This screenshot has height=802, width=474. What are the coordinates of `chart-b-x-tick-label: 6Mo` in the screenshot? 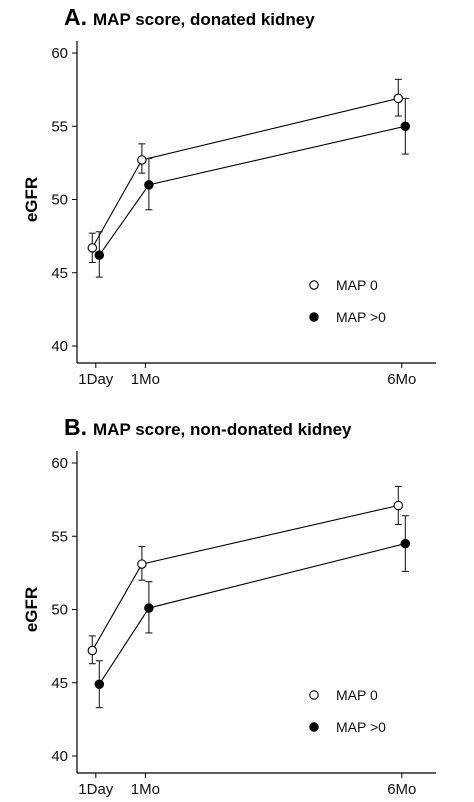 It's located at (401, 789).